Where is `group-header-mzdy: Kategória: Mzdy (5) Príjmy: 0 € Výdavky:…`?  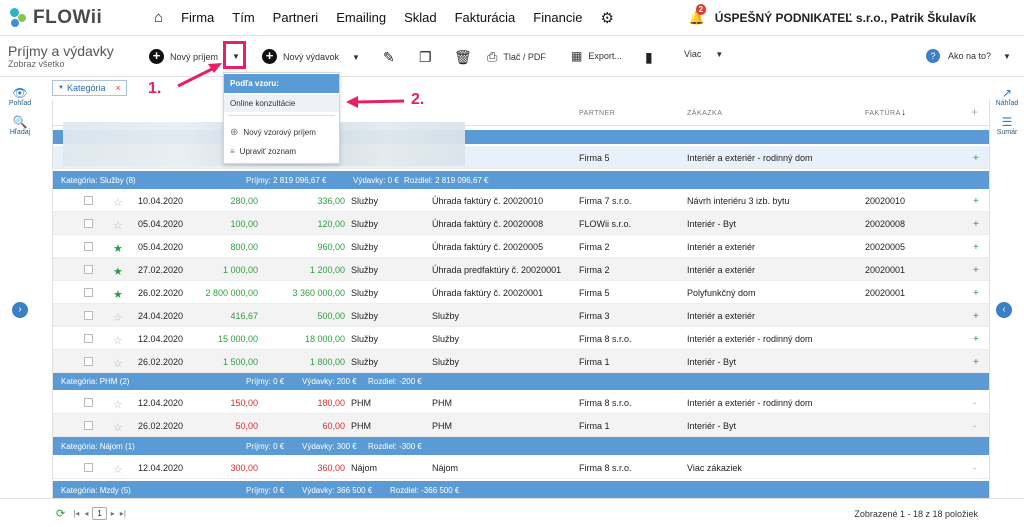
group-header-mzdy: Kategória: Mzdy (5) Príjmy: 0 € Výdavky:… is located at coordinates (521, 489).